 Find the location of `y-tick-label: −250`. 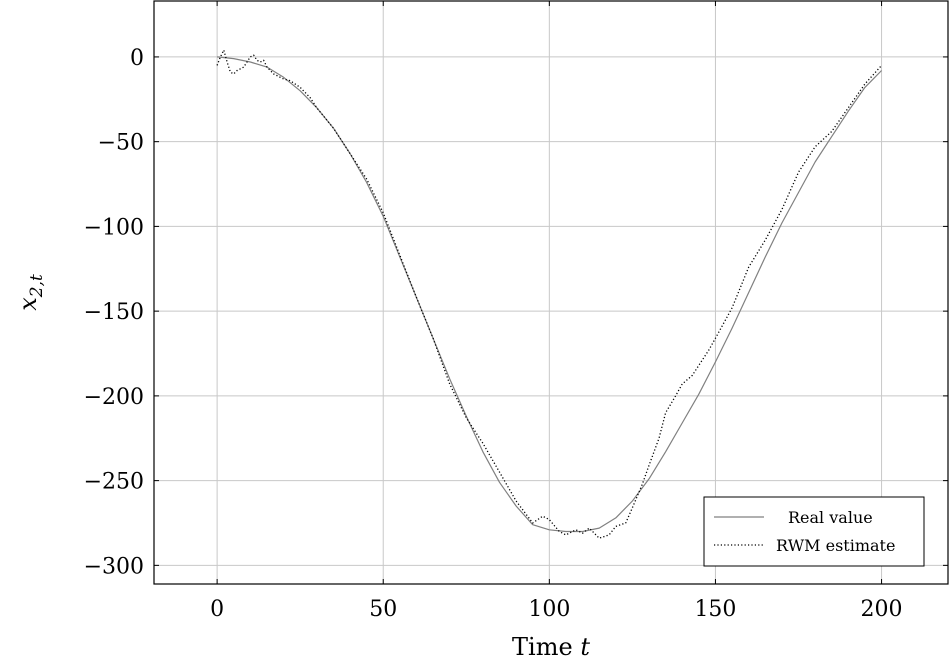

y-tick-label: −250 is located at coordinates (114, 482).